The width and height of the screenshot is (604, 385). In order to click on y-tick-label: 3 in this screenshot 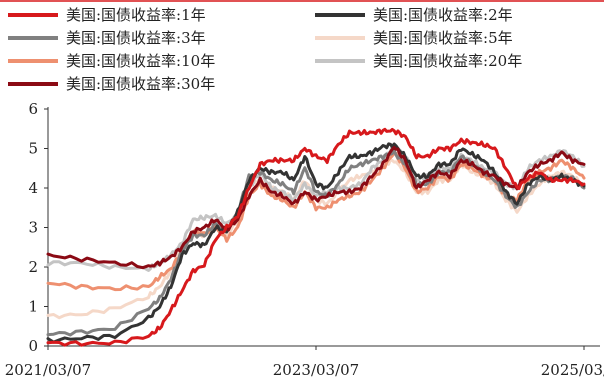, I will do `click(33, 228)`.